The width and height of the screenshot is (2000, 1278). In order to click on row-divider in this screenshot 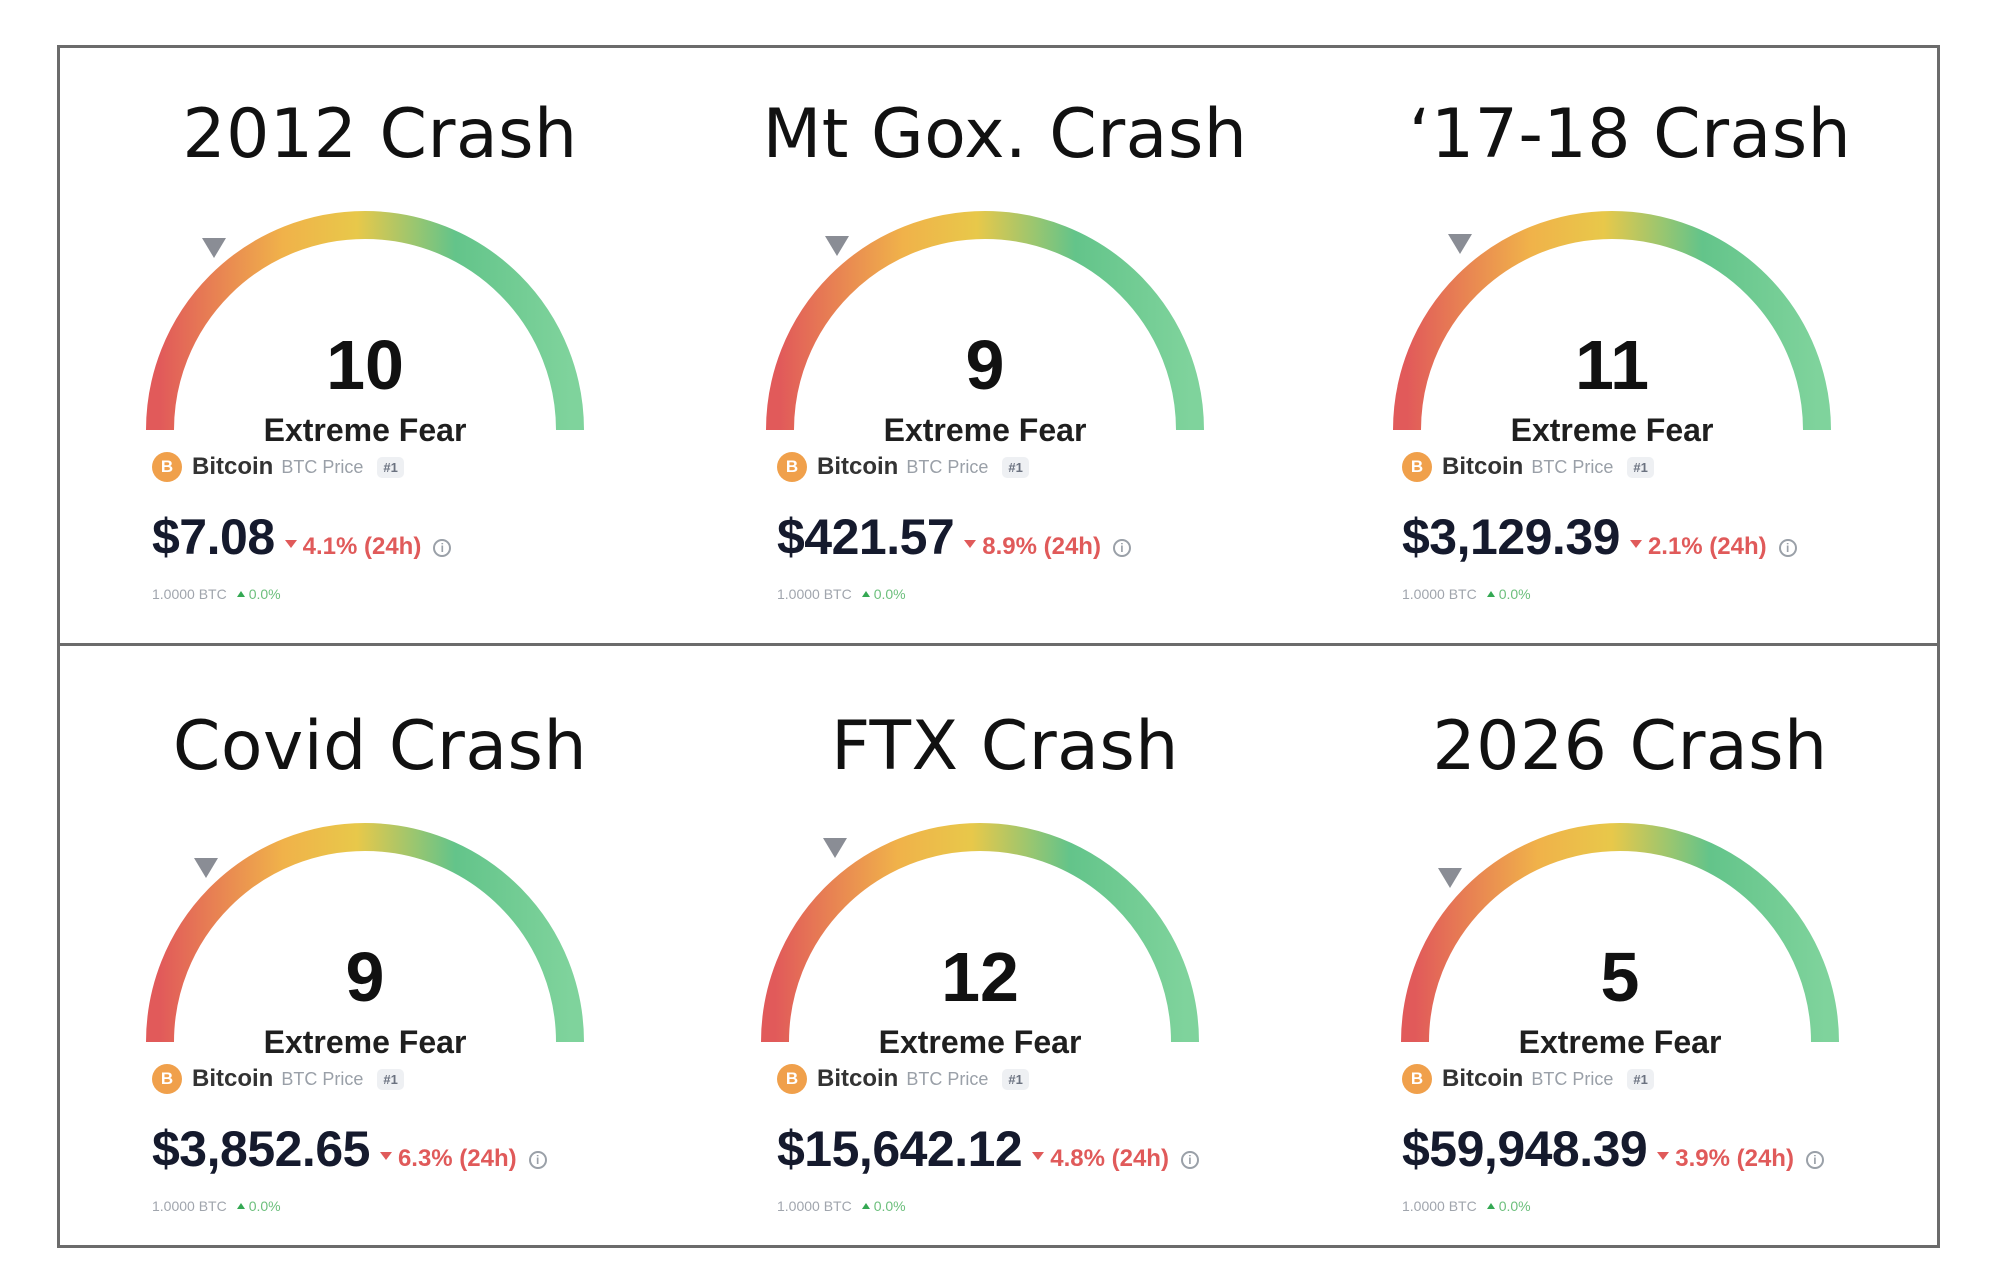, I will do `click(998, 644)`.